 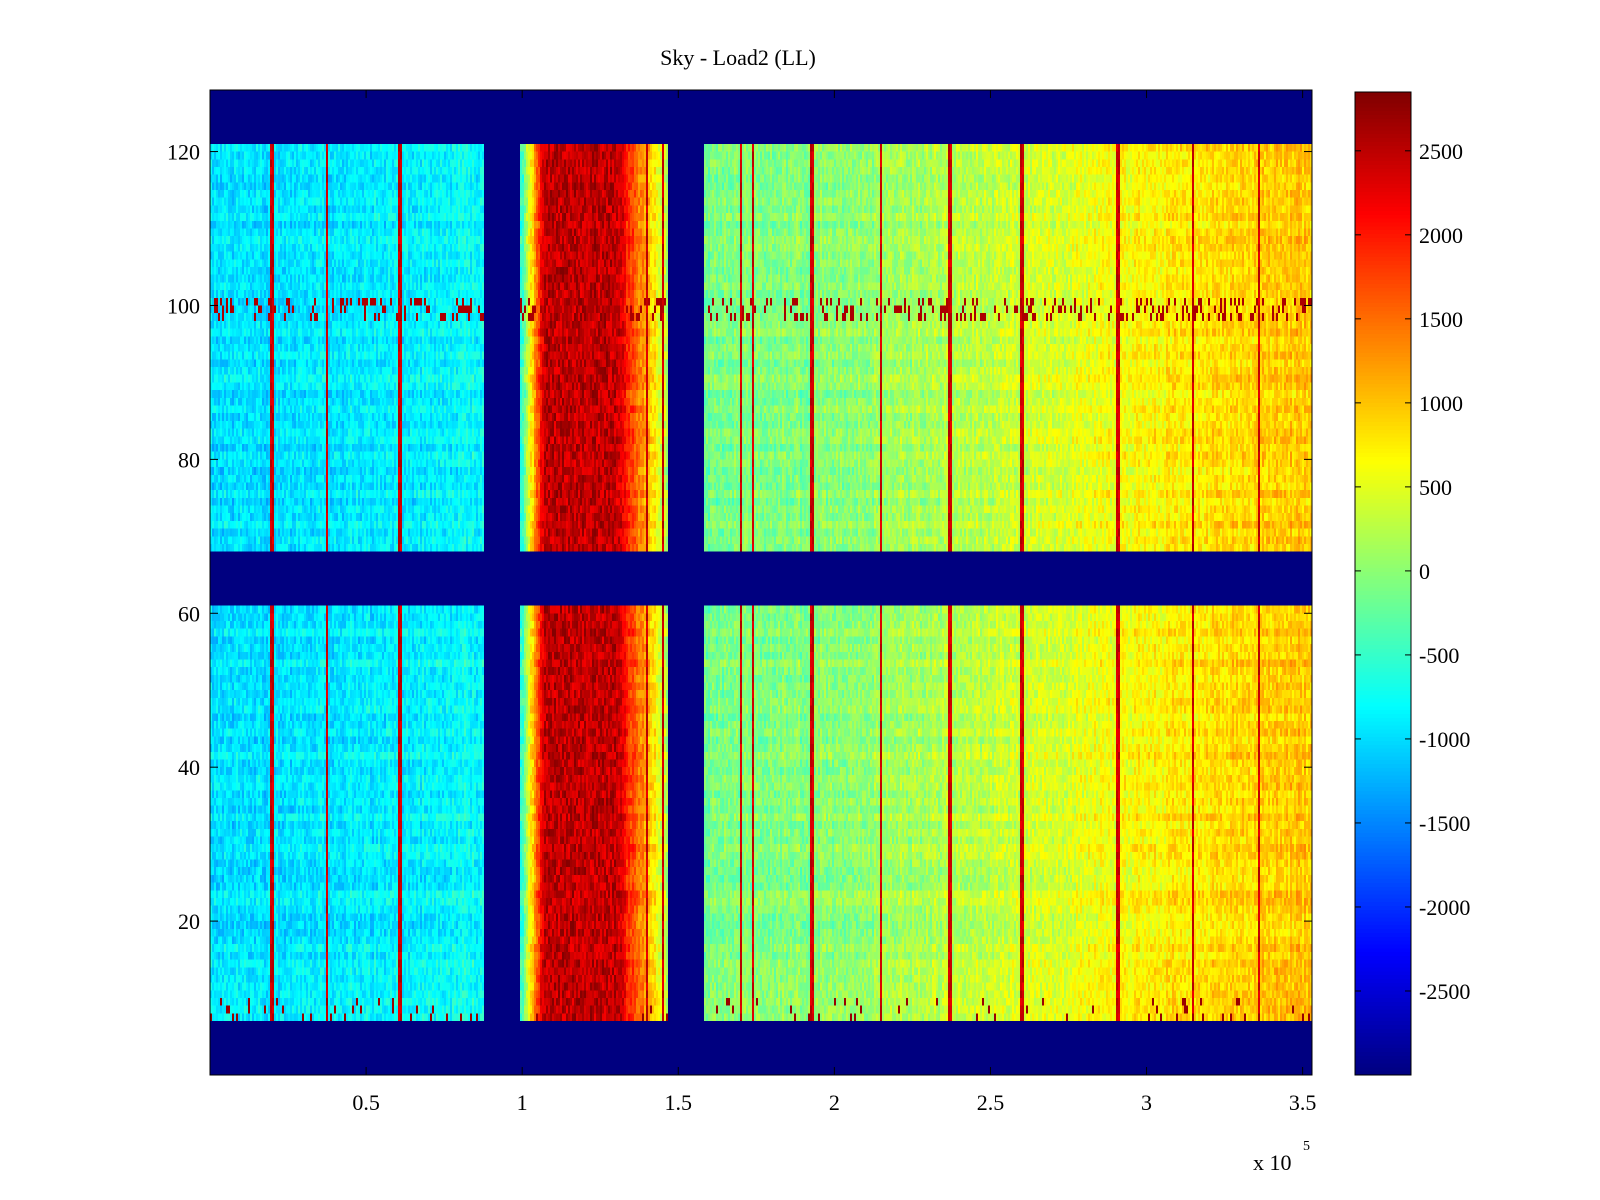 What do you see at coordinates (366, 1102) in the screenshot?
I see `x-tick-label: 0.5` at bounding box center [366, 1102].